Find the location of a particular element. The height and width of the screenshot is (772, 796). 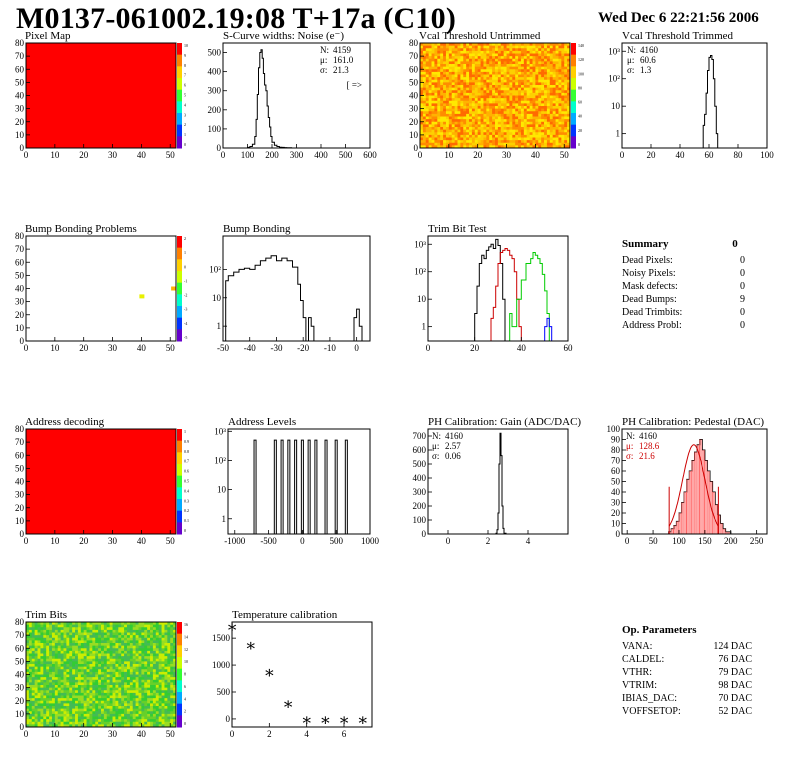

x-tick-label: 600 is located at coordinates (370, 155).